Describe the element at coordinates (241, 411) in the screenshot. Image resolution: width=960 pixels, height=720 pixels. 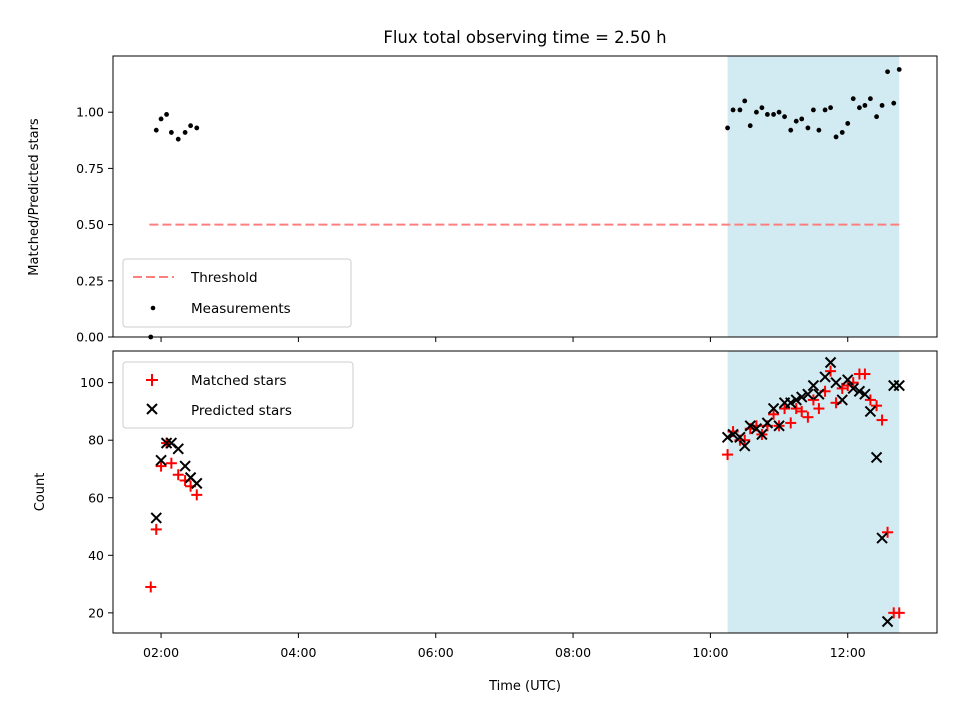
I see `legend-predicted-label: Predicted stars` at that location.